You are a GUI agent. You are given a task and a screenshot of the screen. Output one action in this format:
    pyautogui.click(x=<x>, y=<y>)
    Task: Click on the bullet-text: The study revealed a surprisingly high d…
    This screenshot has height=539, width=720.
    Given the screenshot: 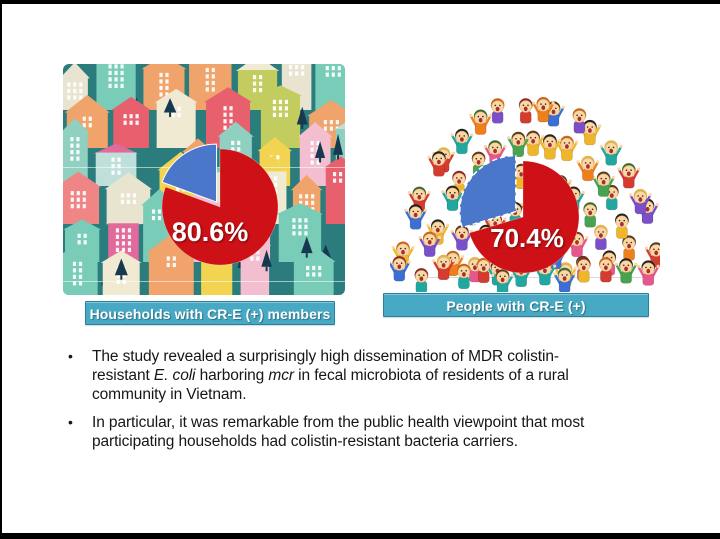 What is the action you would take?
    pyautogui.click(x=330, y=375)
    